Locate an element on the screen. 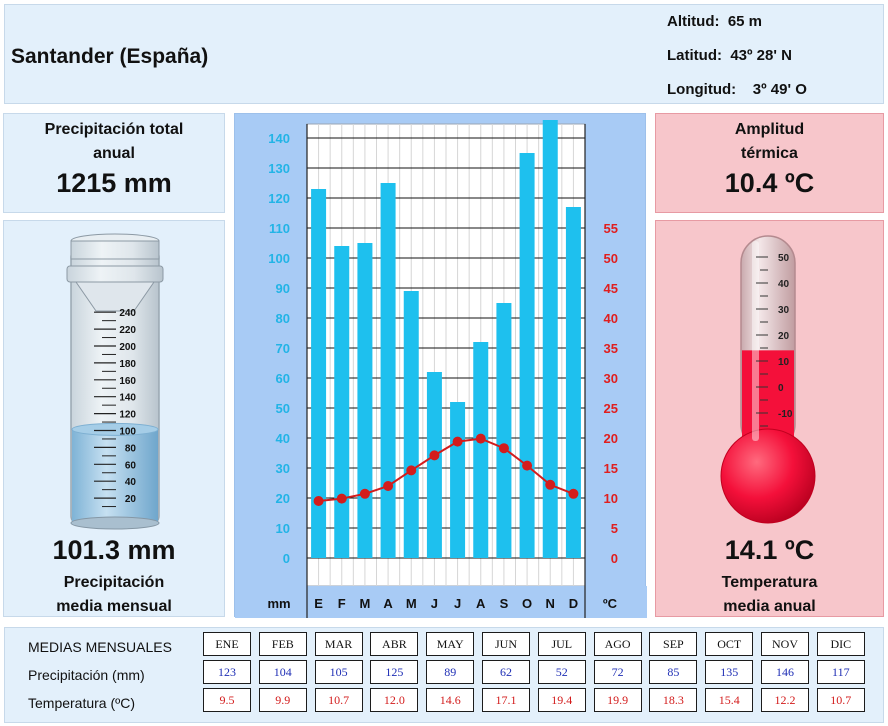 Image resolution: width=888 pixels, height=726 pixels. latitude-text: Latitud: 43º 28' N is located at coordinates (729, 55).